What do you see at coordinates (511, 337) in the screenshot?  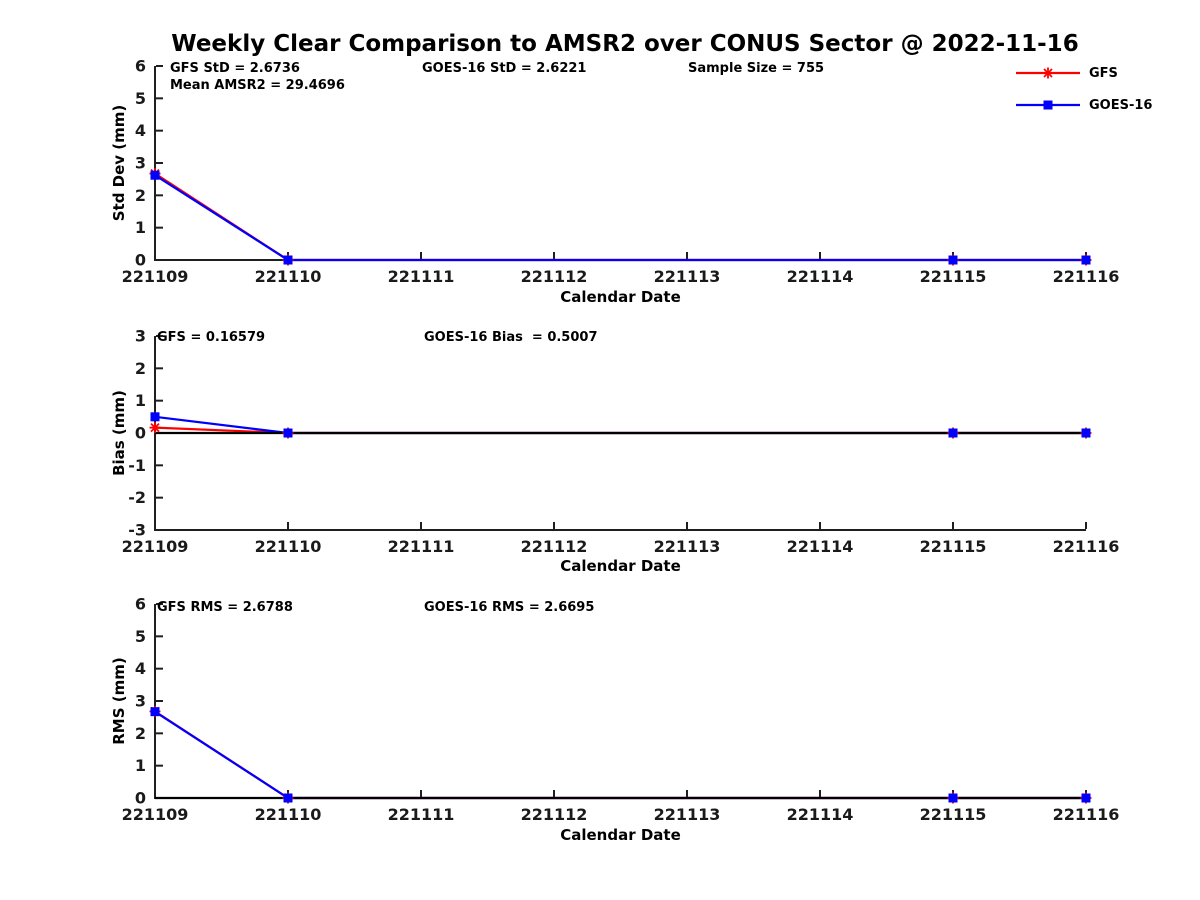 I see `annotation-goes16-bias: GOES-16 Bias = 0.5007` at bounding box center [511, 337].